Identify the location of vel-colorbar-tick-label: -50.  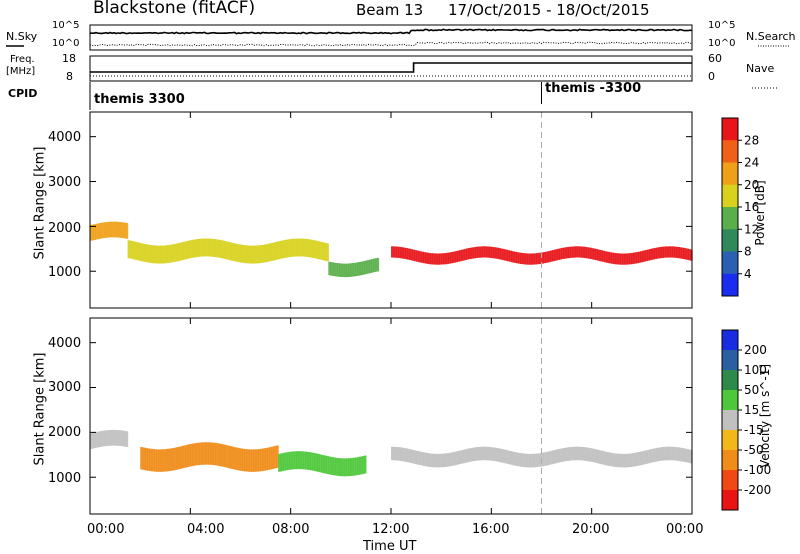
(754, 450).